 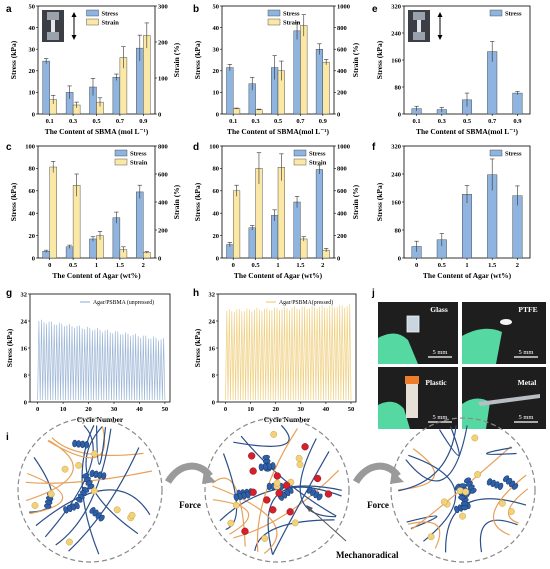 What do you see at coordinates (527, 309) in the screenshot?
I see `photo-label-ptfe: PTFE` at bounding box center [527, 309].